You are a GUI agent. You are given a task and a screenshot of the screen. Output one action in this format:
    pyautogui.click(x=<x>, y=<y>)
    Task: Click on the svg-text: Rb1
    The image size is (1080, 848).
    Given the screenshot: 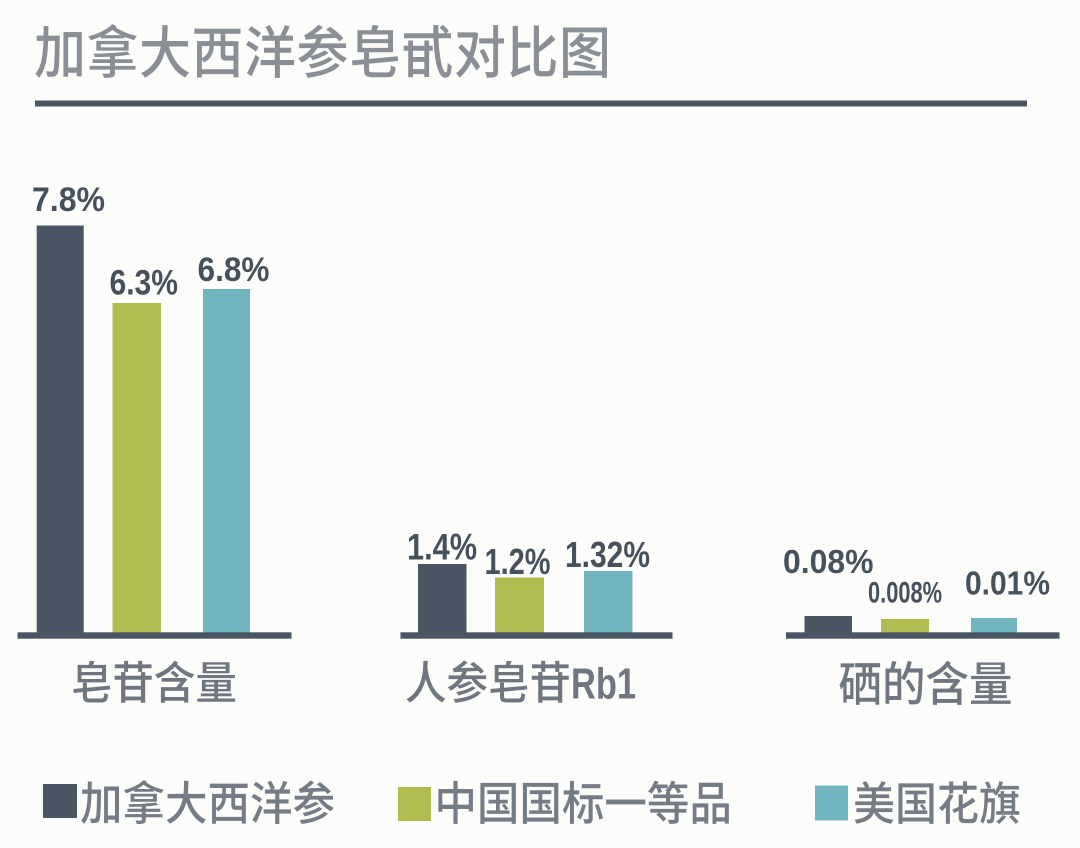 What is the action you would take?
    pyautogui.click(x=603, y=684)
    